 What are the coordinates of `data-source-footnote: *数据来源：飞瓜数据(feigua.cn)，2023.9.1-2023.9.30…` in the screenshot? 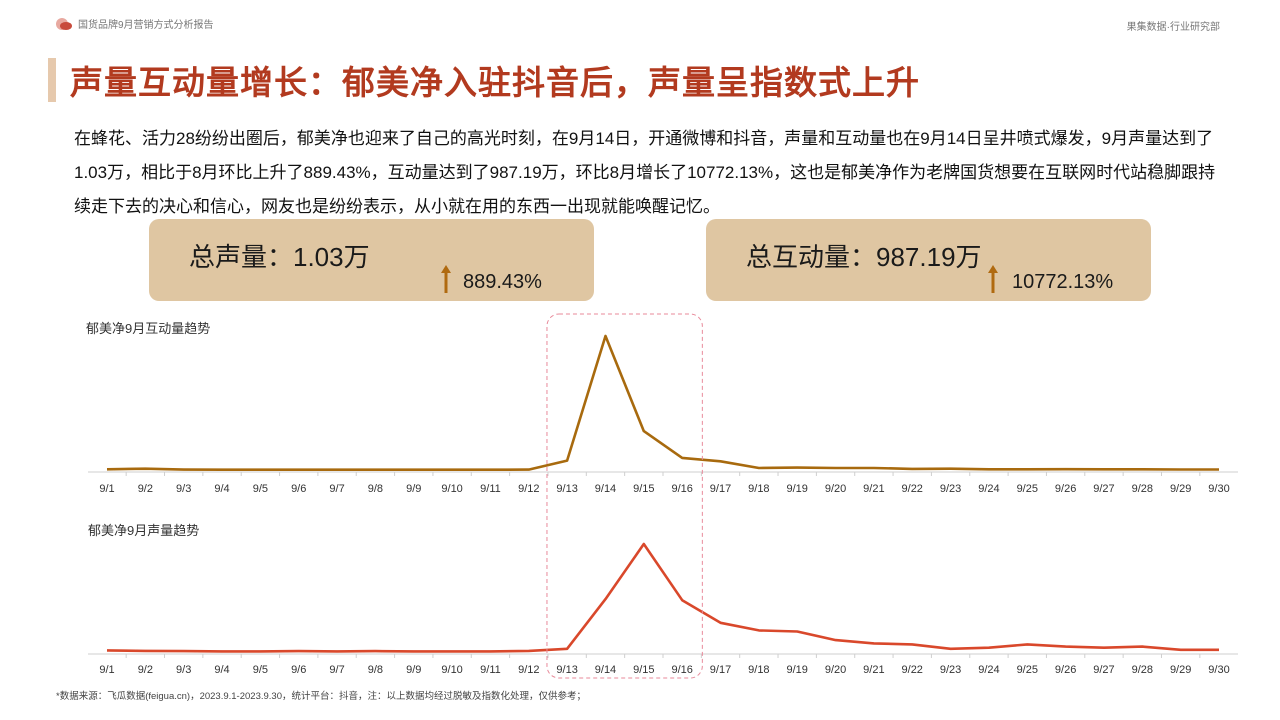 It's located at (321, 696).